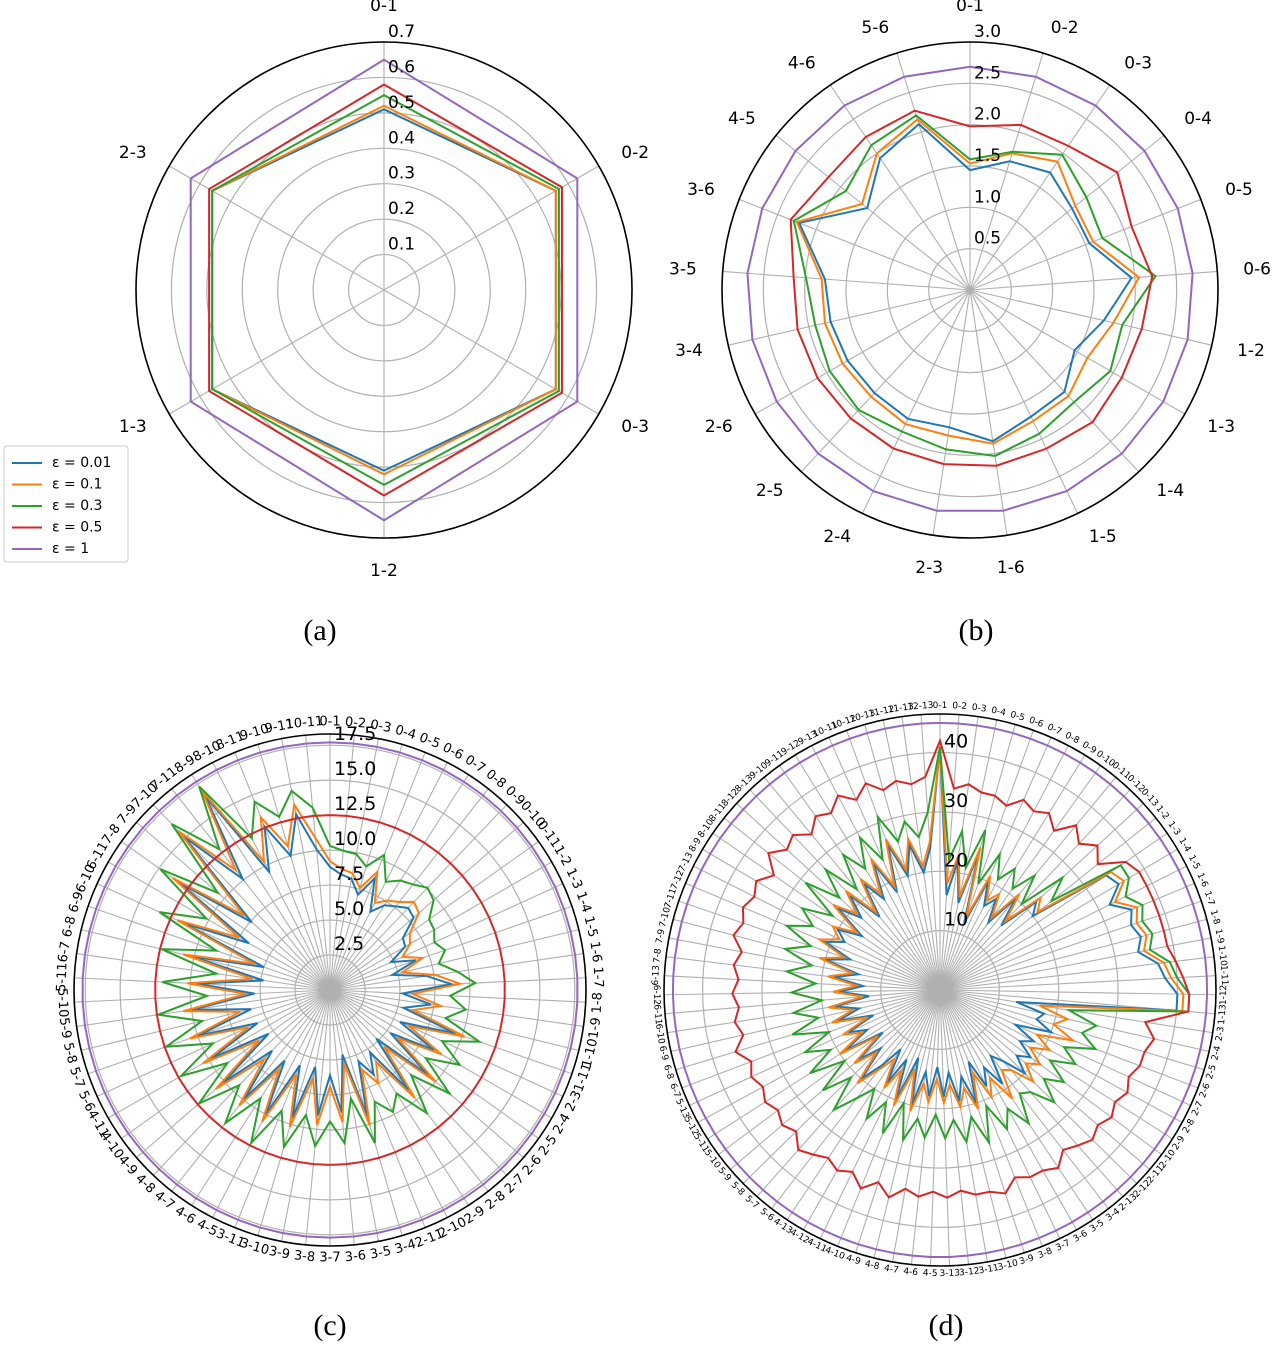 The height and width of the screenshot is (1351, 1272). Describe the element at coordinates (319, 630) in the screenshot. I see `panel-caption: (a)` at that location.